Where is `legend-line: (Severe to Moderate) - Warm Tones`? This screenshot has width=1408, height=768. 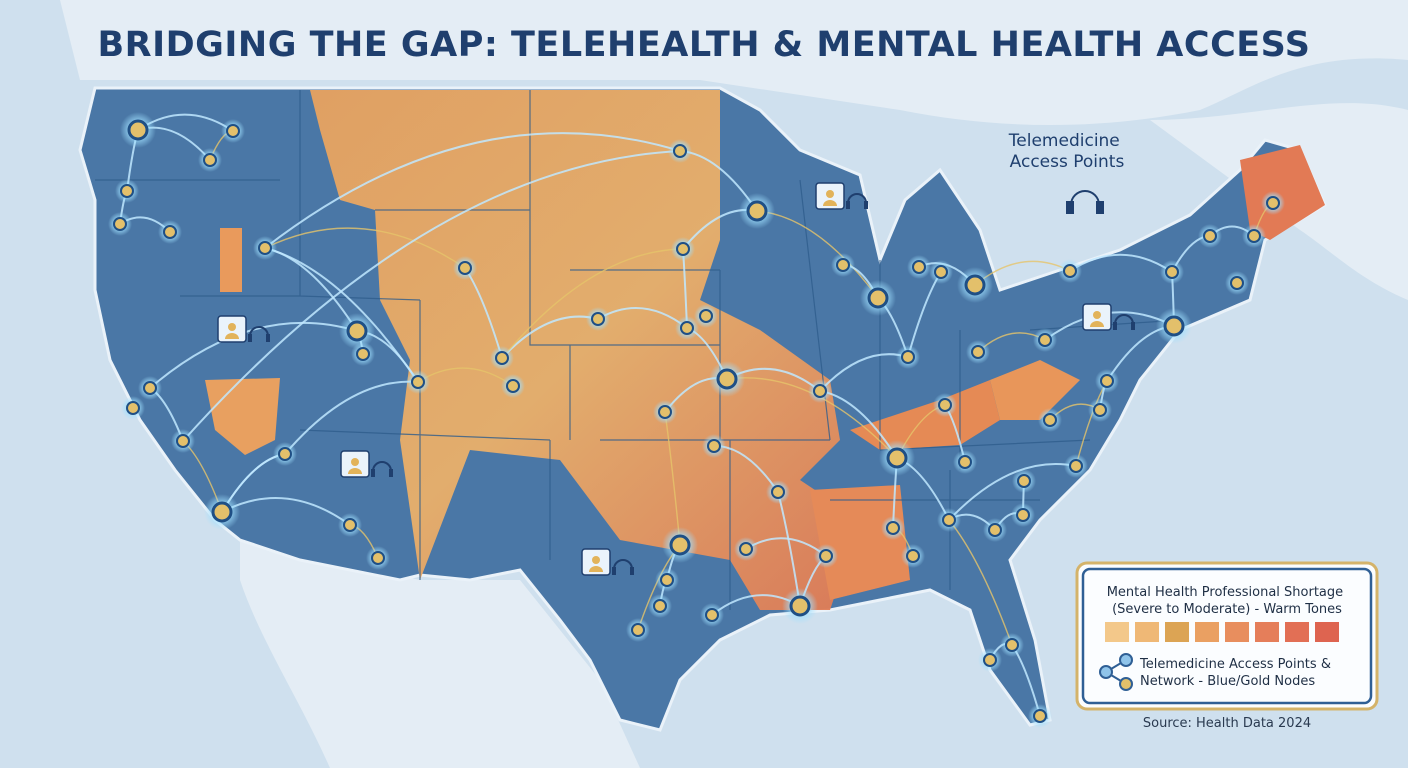
legend-line: (Severe to Moderate) - Warm Tones is located at coordinates (1227, 609).